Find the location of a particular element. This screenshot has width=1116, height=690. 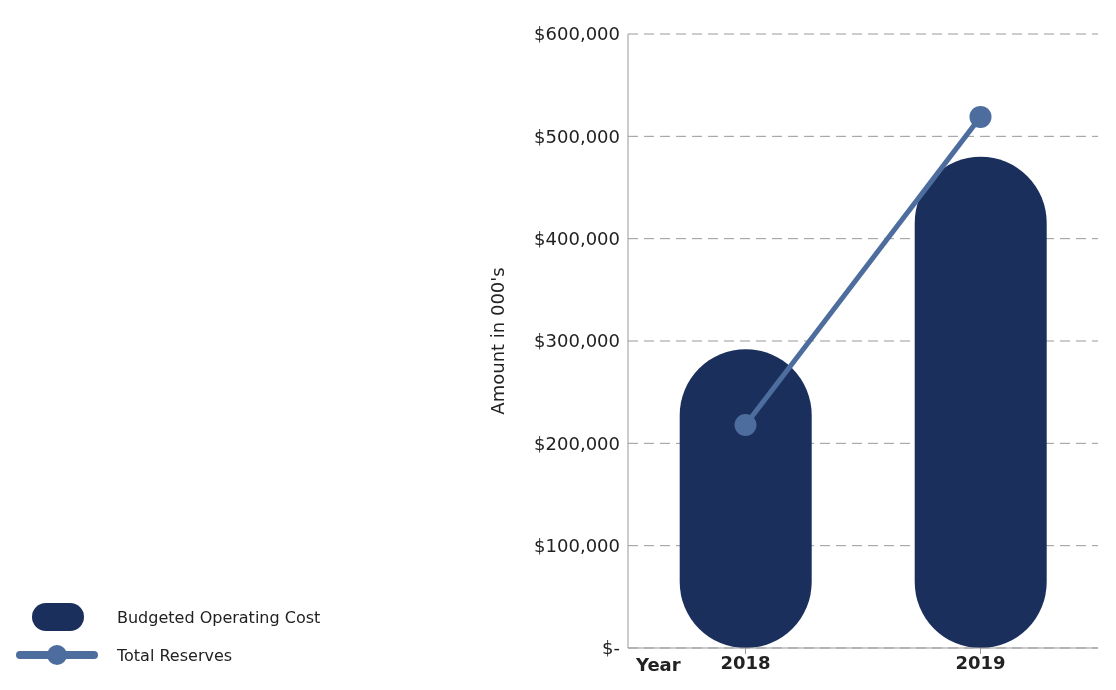

y-tick-label: $300,000 is located at coordinates (577, 341).